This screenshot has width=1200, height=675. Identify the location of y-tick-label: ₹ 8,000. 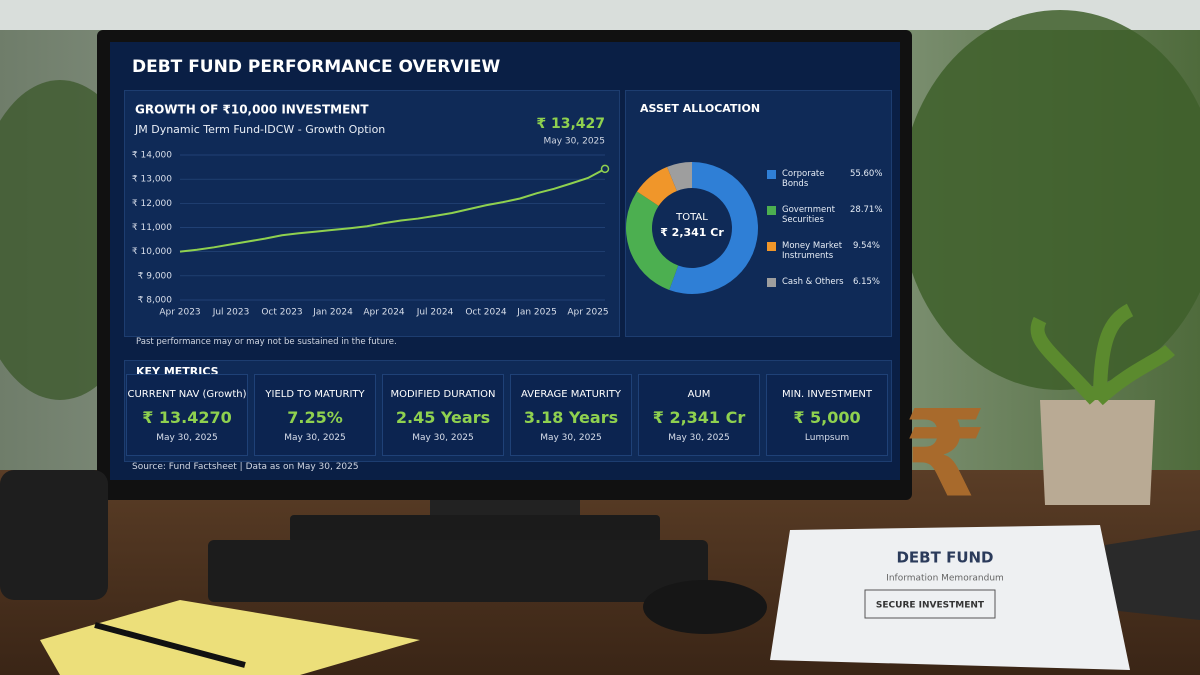
(155, 301).